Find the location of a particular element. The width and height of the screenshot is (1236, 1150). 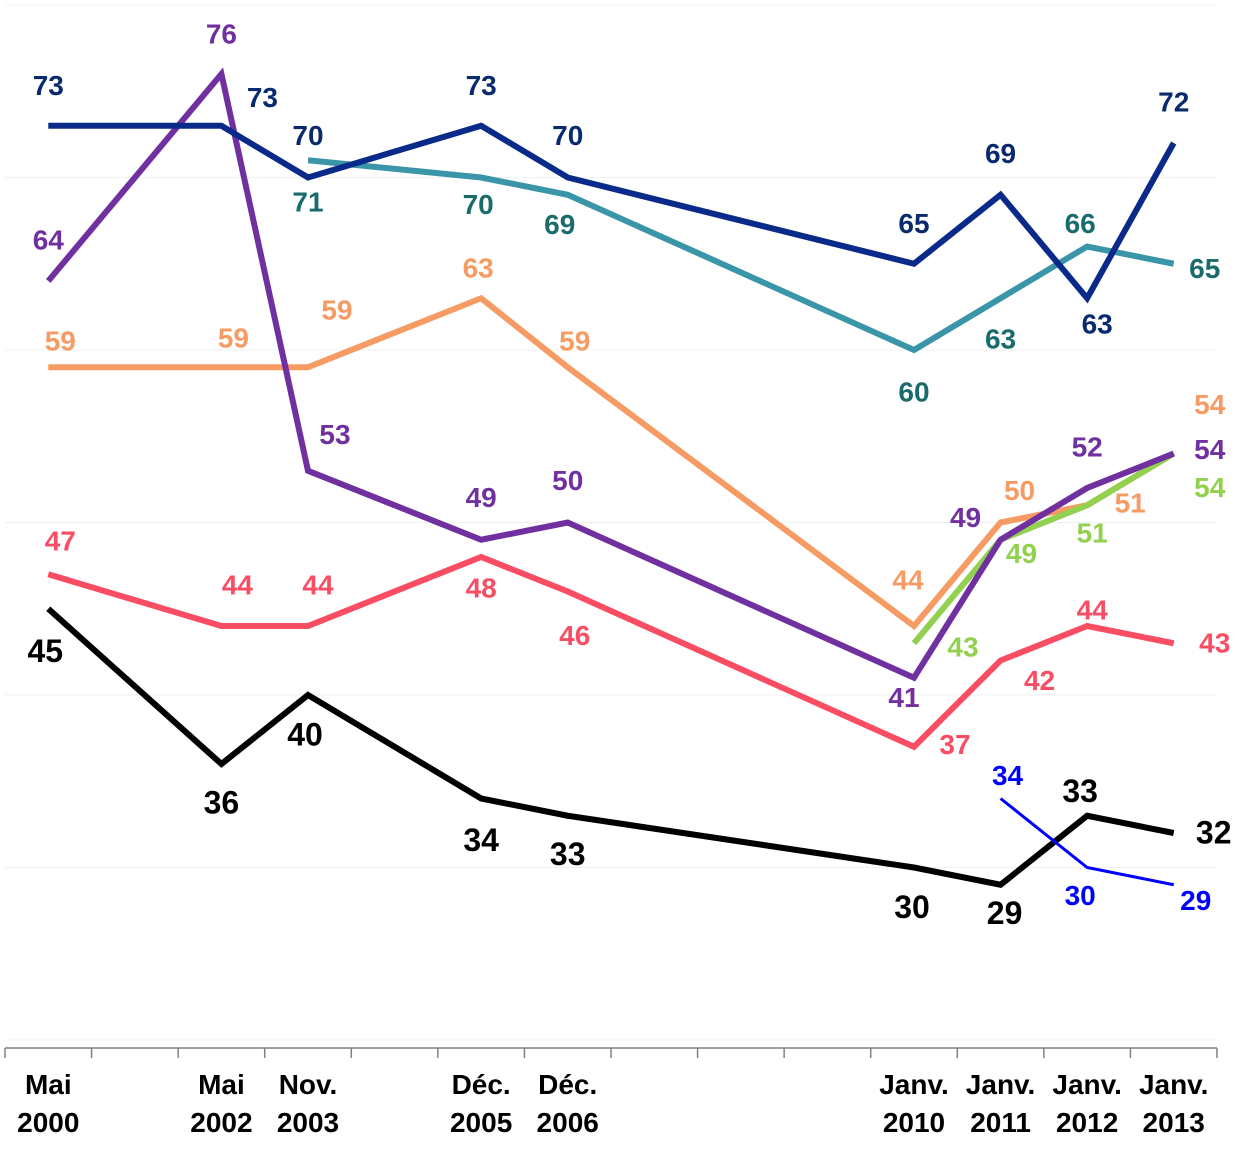

data-label: 76 is located at coordinates (221, 33).